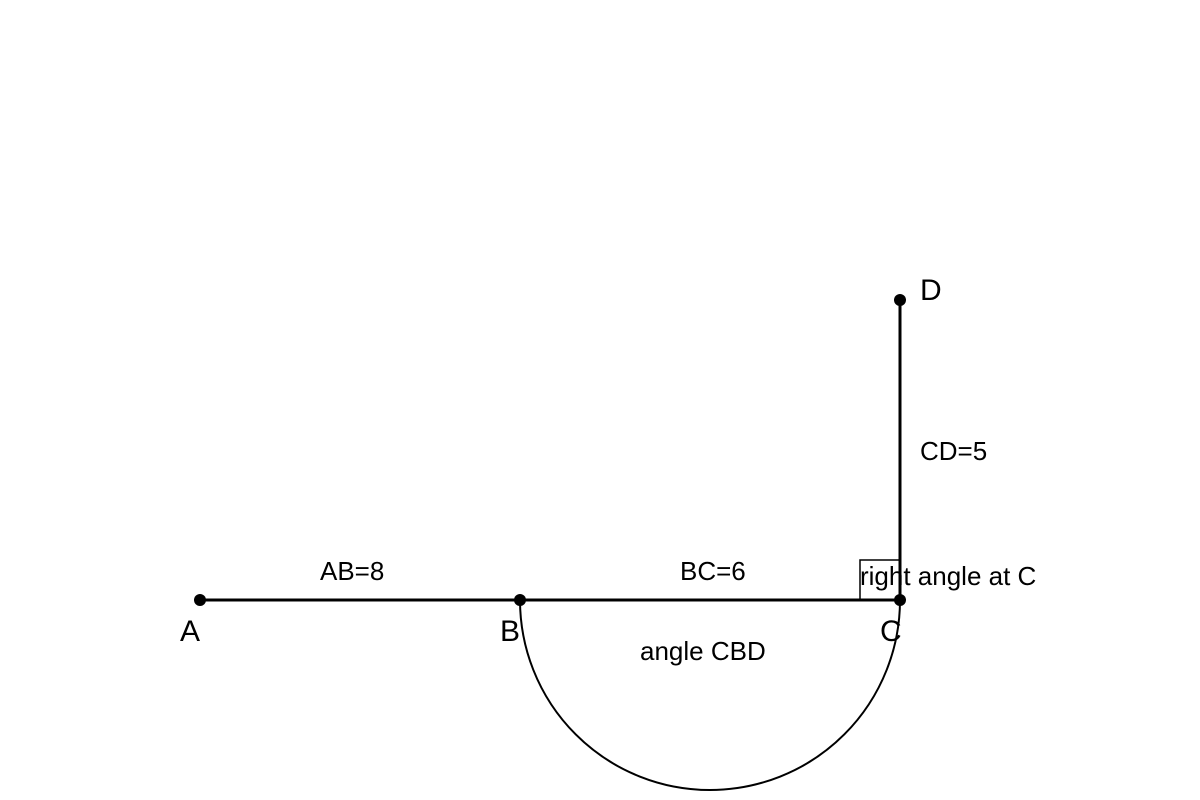 This screenshot has height=800, width=1200. What do you see at coordinates (710, 695) in the screenshot?
I see `angle-arc` at bounding box center [710, 695].